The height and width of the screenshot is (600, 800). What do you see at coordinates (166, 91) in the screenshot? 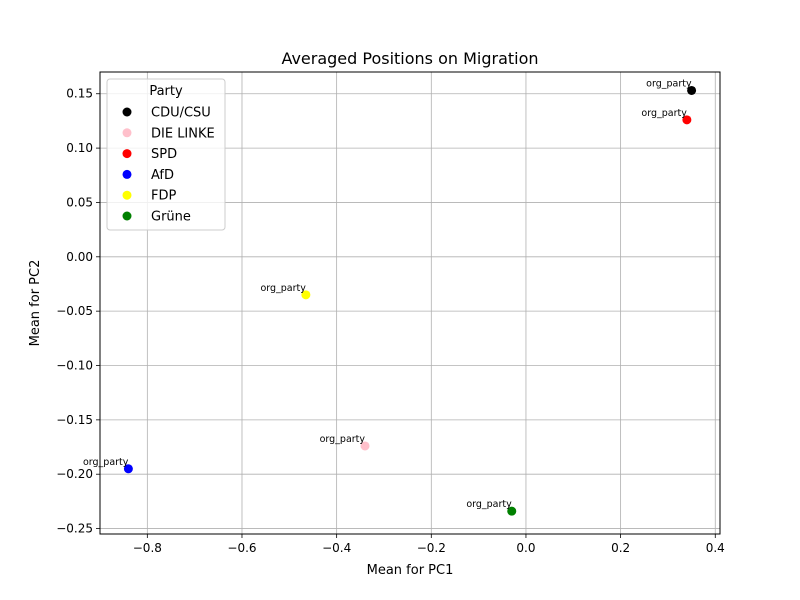
I see `legend-title: Party` at bounding box center [166, 91].